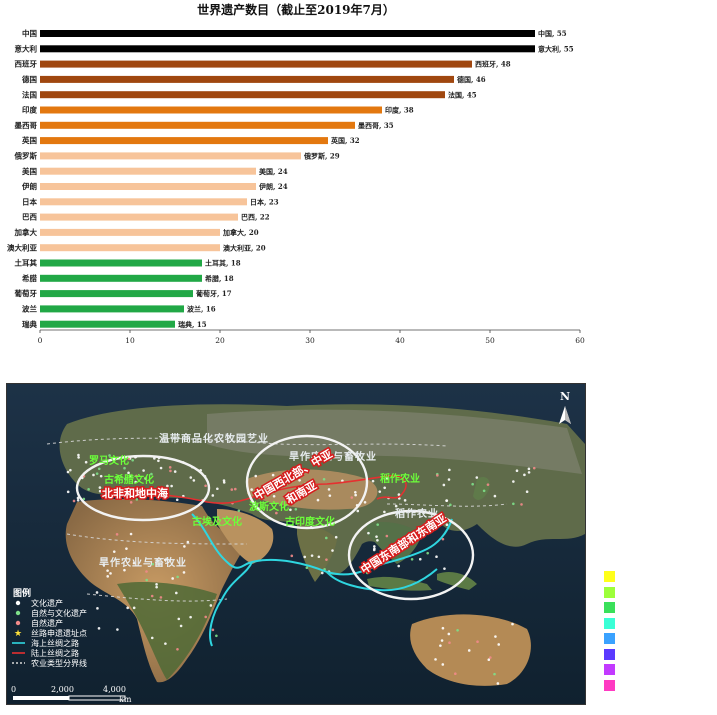 The width and height of the screenshot is (717, 715). I want to click on indonesia-islands, so click(422, 581).